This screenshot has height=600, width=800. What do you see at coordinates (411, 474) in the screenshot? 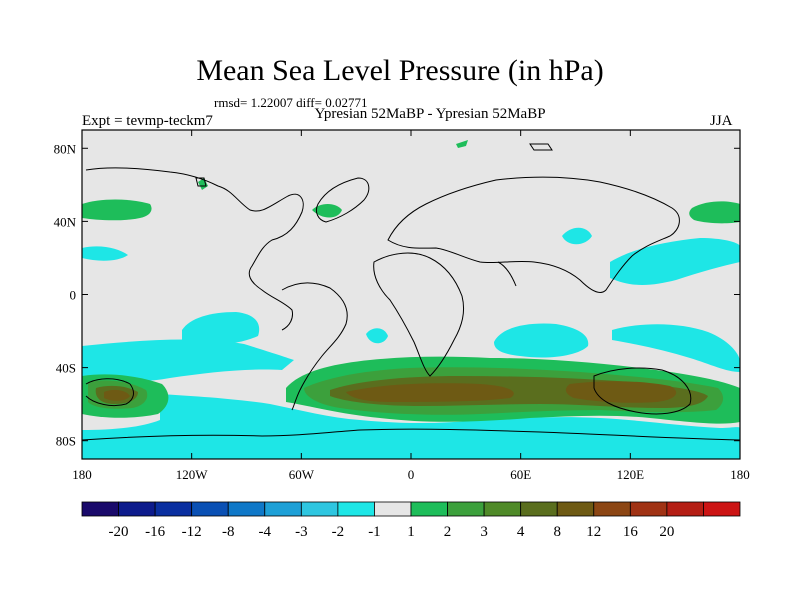
I see `x-tick-label: 0` at bounding box center [411, 474].